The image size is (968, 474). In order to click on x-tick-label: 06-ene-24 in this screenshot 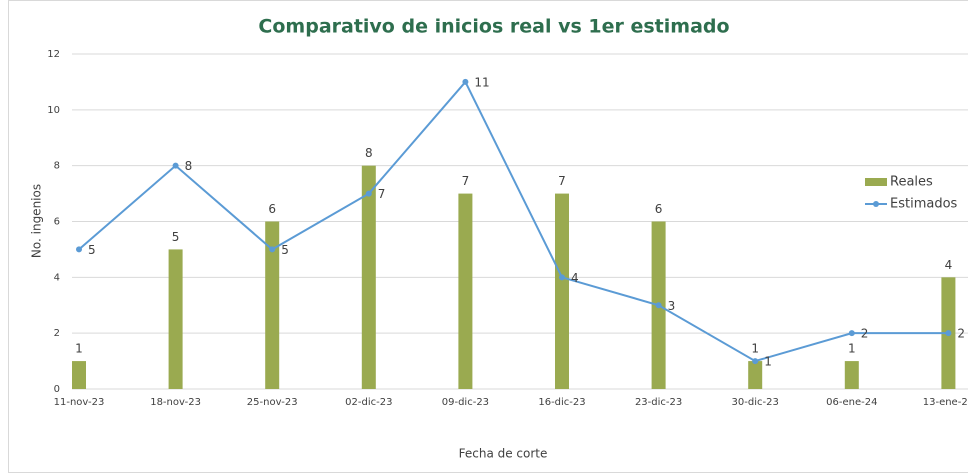, I will do `click(851, 402)`.